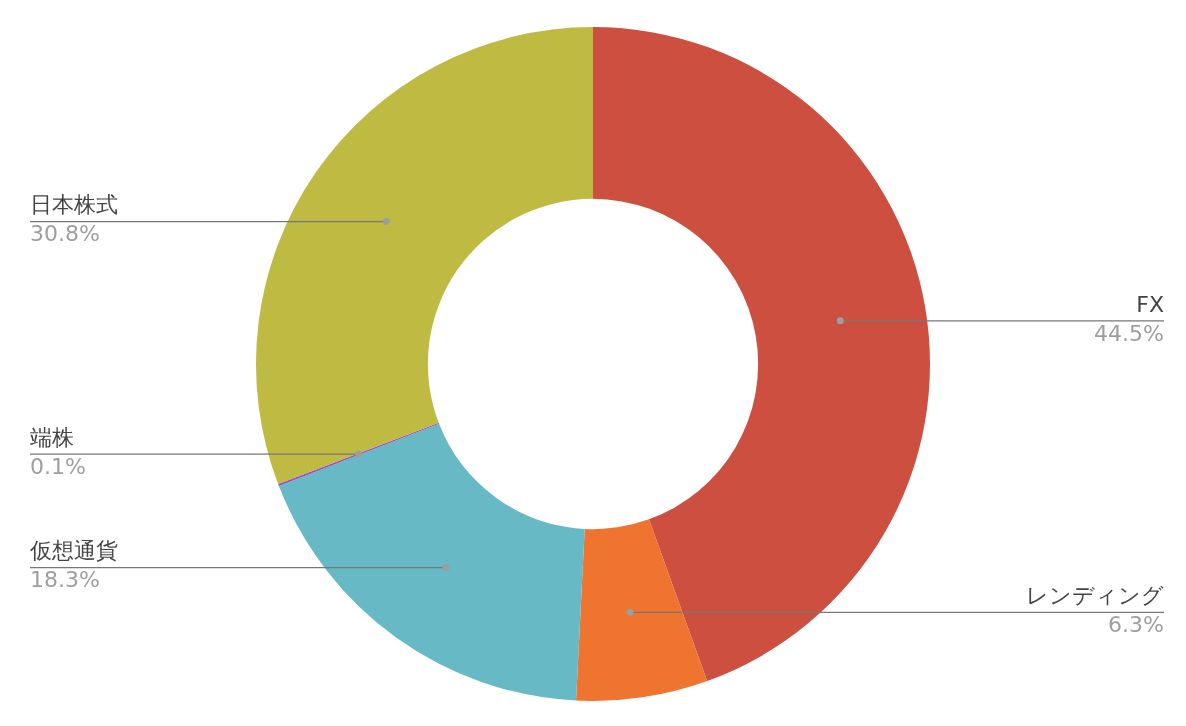 Image resolution: width=1186 pixels, height=726 pixels. What do you see at coordinates (58, 466) in the screenshot?
I see `data-label: 0.1%` at bounding box center [58, 466].